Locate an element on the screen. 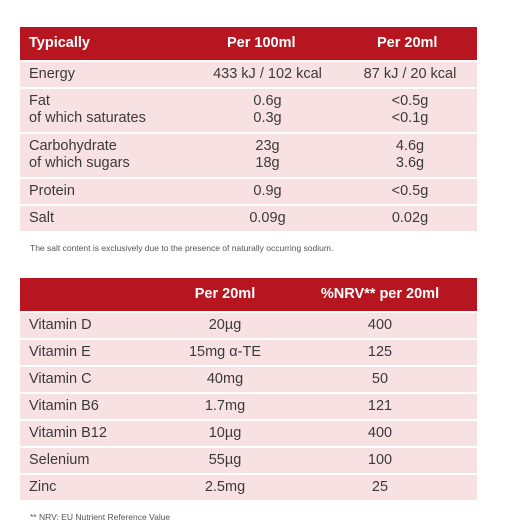 The height and width of the screenshot is (532, 507). row-label: Energy is located at coordinates (52, 74).